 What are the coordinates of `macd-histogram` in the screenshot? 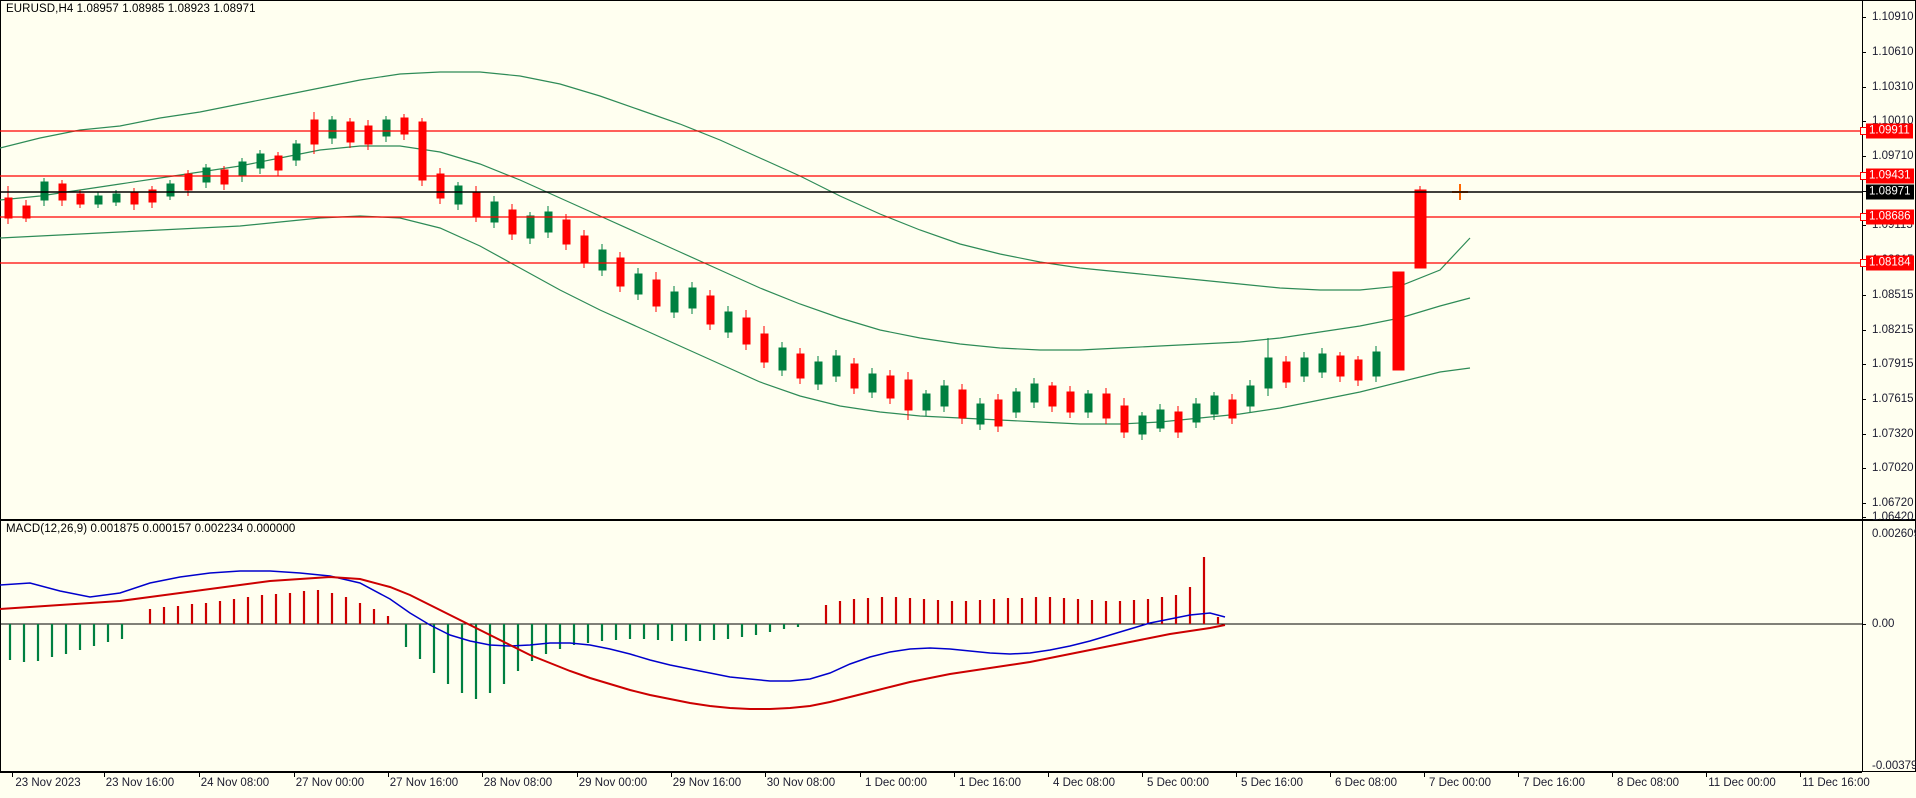 It's located at (614, 628).